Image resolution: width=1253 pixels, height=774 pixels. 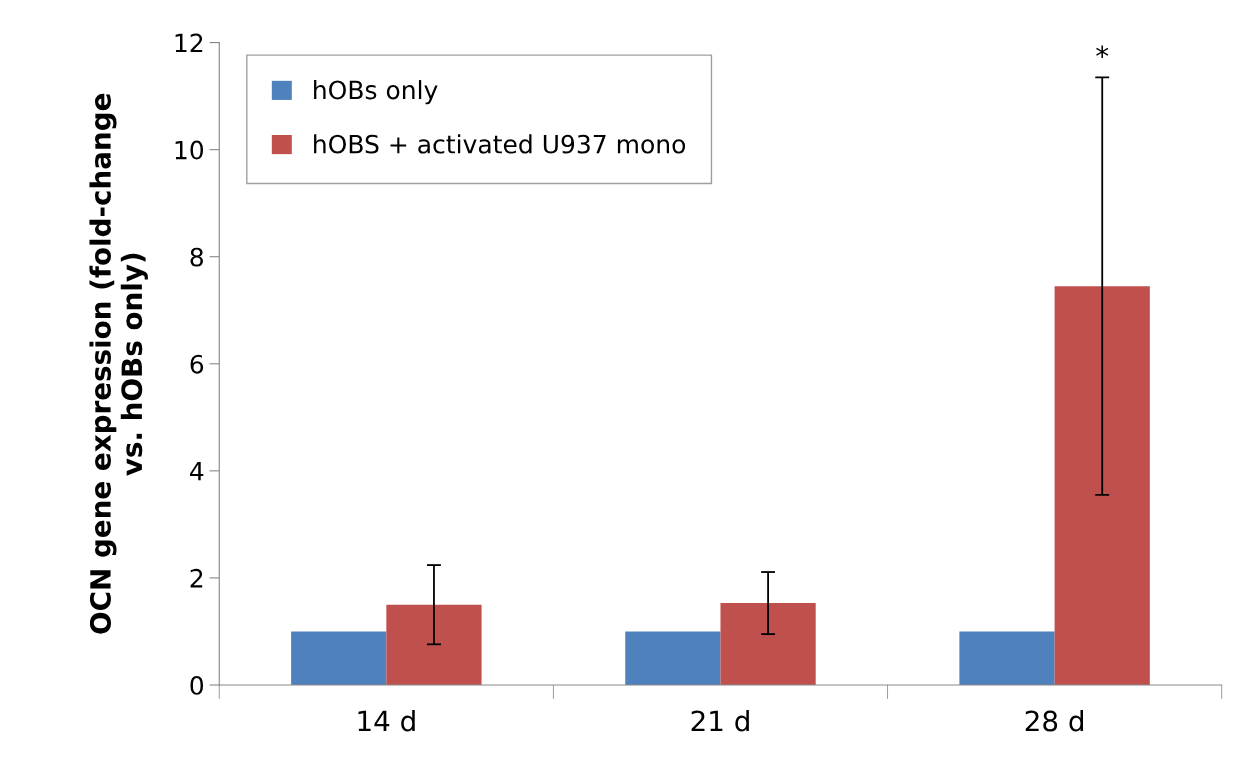 What do you see at coordinates (386, 720) in the screenshot?
I see `x-tick-label: 14 d` at bounding box center [386, 720].